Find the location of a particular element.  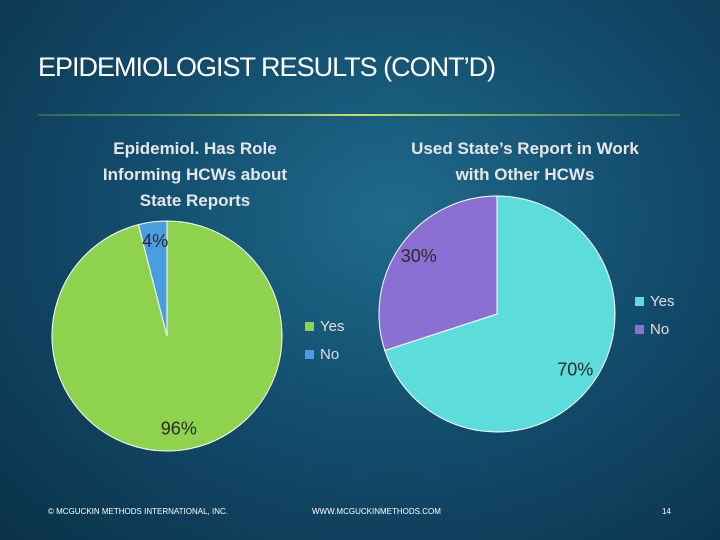

title-rule is located at coordinates (359, 115).